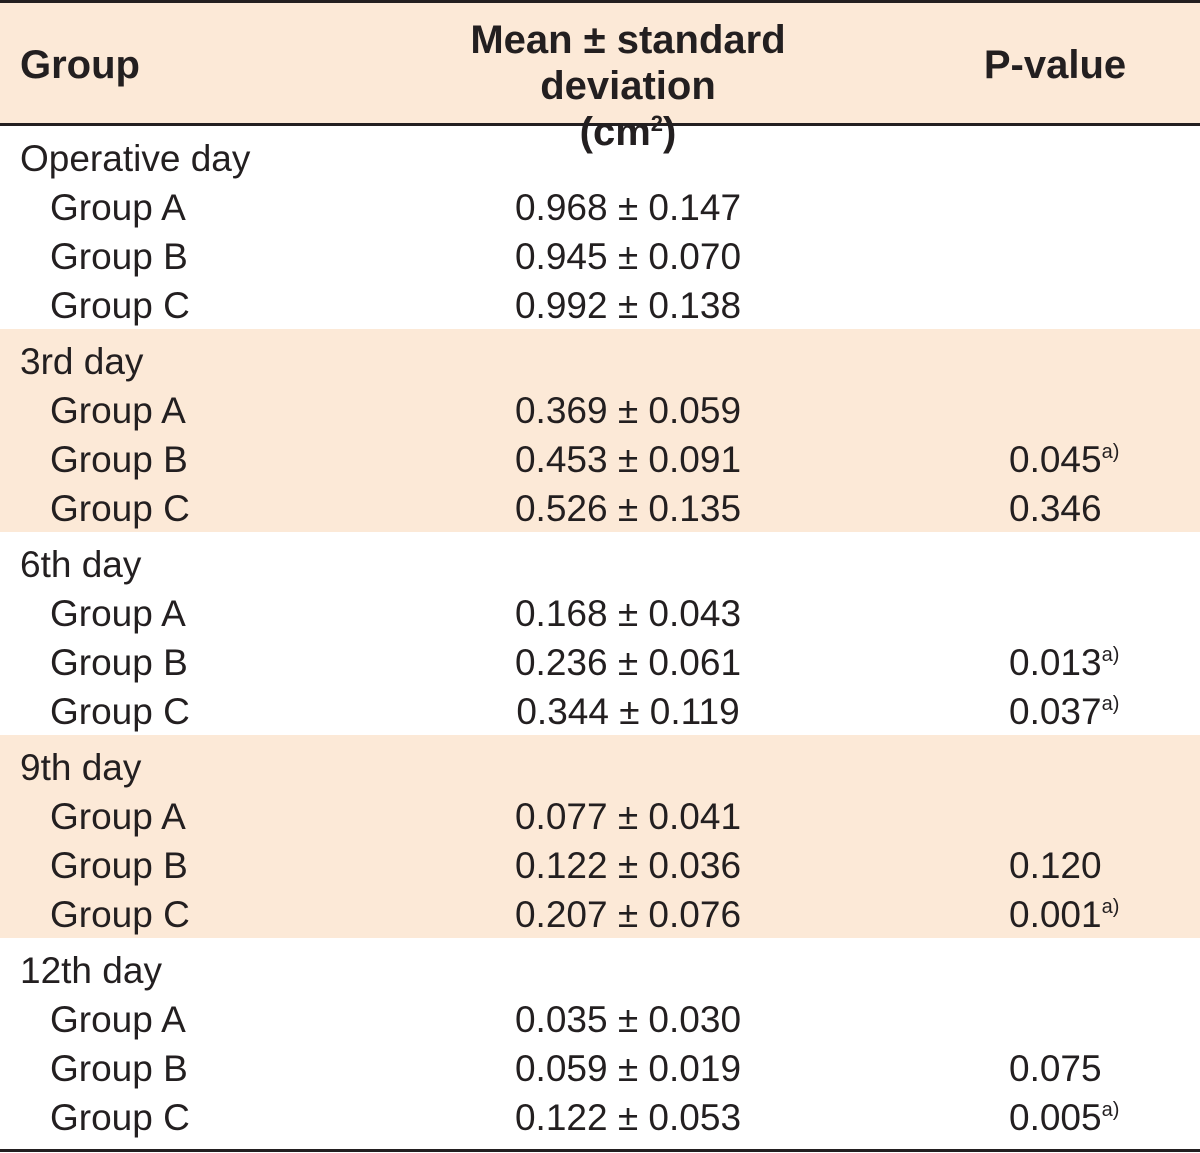  I want to click on header-mean-line2: (cm2), so click(628, 132).